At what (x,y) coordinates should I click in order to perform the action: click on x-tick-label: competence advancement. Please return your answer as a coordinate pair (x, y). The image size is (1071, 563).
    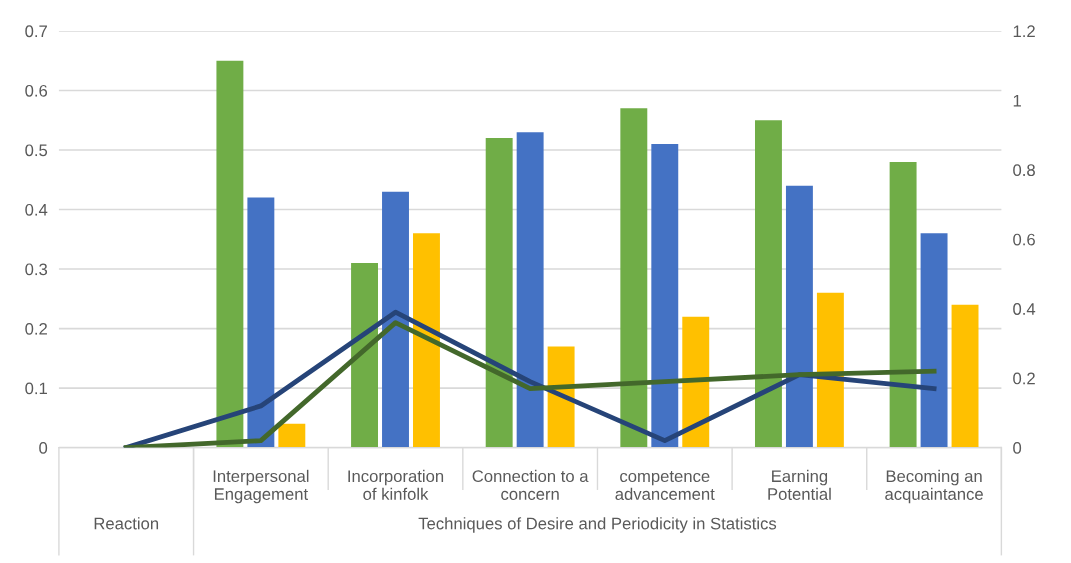
    Looking at the image, I should click on (665, 485).